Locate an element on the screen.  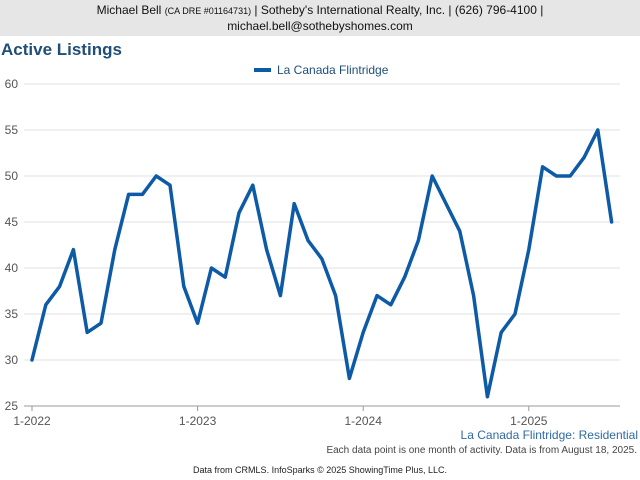
agent-dre: (CA DRE #01164731) is located at coordinates (208, 11).